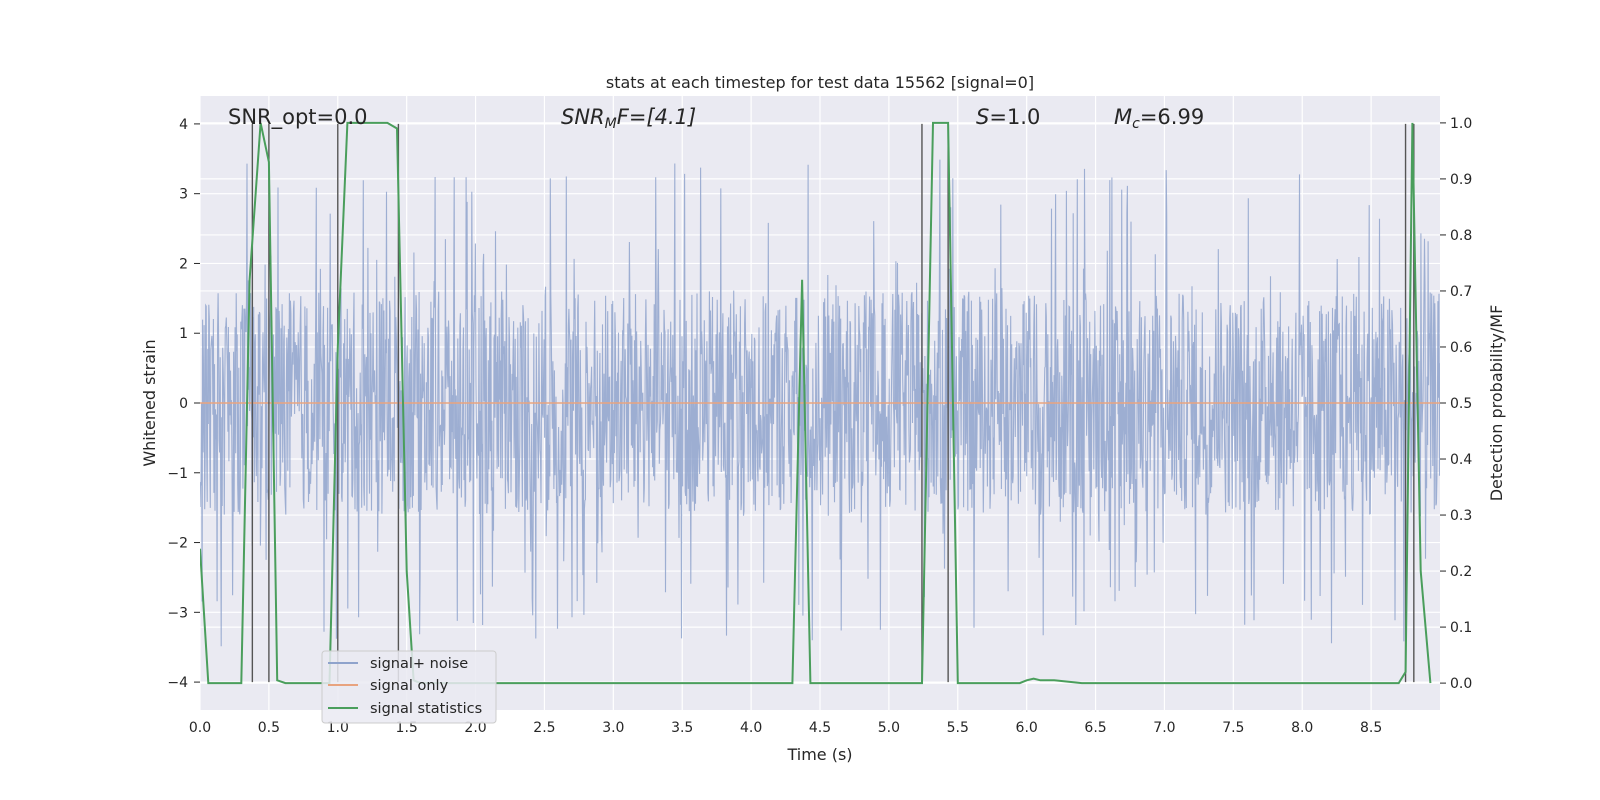 This screenshot has height=800, width=1600. Describe the element at coordinates (475, 728) in the screenshot. I see `x-tick-label: 2.0` at that location.